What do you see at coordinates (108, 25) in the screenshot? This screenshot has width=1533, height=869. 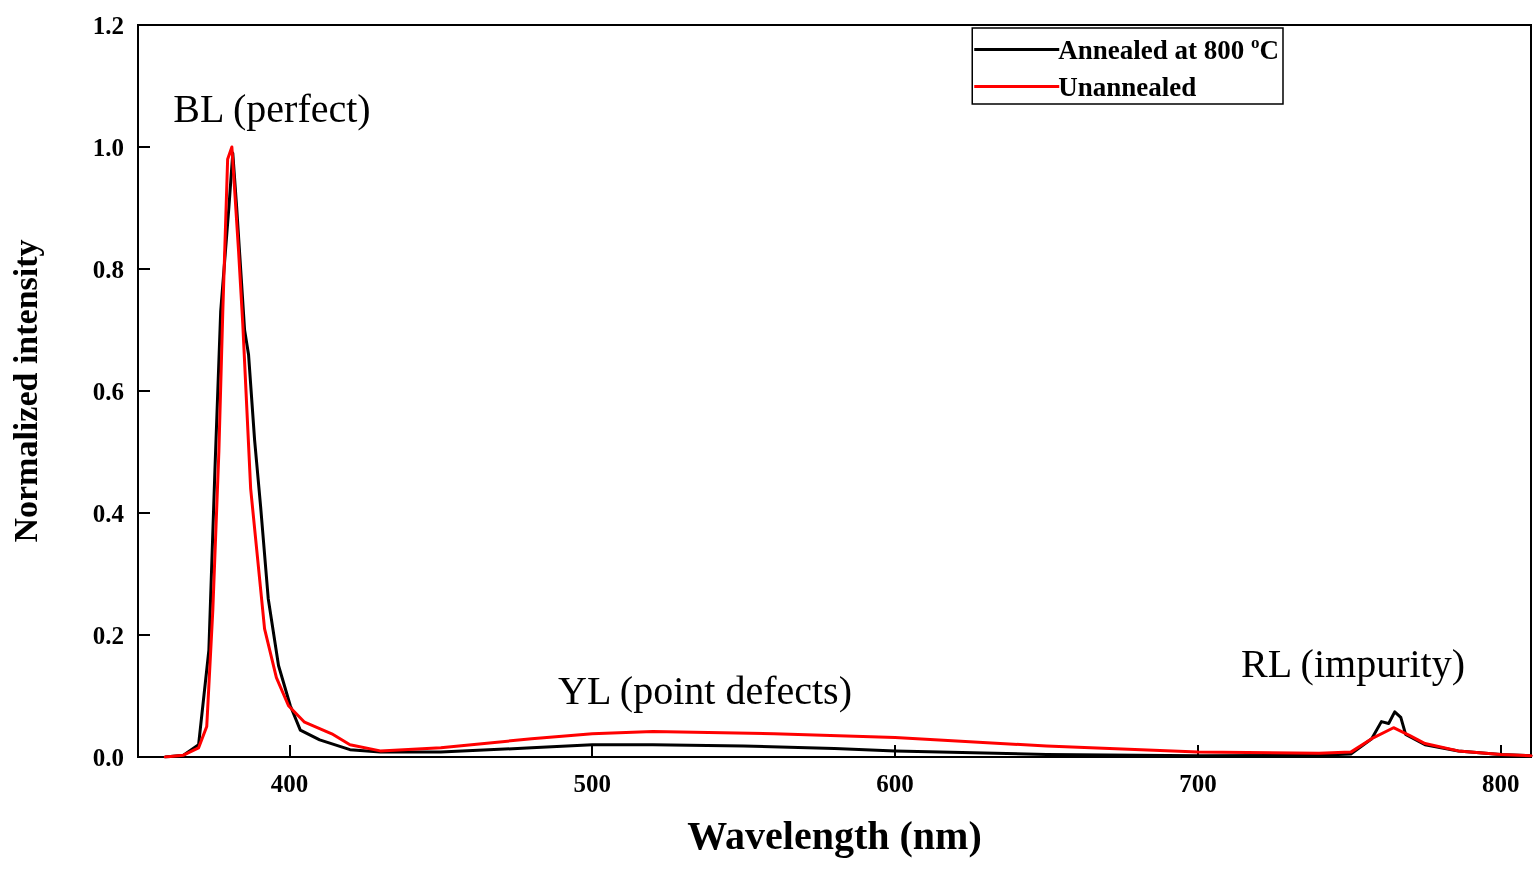 I see `y-tick-label: 1.2` at bounding box center [108, 25].